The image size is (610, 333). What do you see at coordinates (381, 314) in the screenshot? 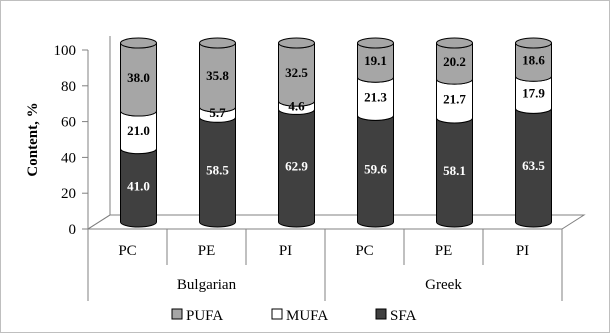
I see `legend-swatch-sfa` at bounding box center [381, 314].